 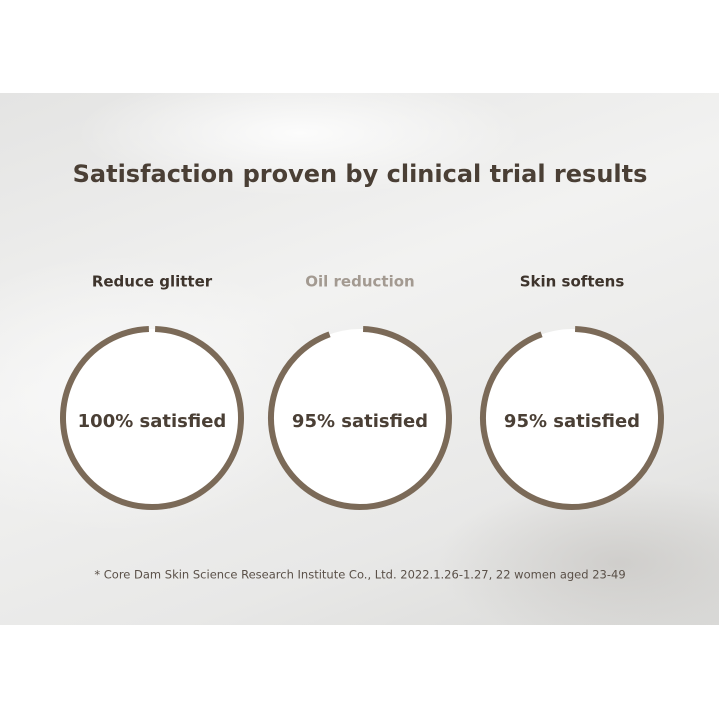 I want to click on item-label: Oil reduction, so click(x=359, y=282).